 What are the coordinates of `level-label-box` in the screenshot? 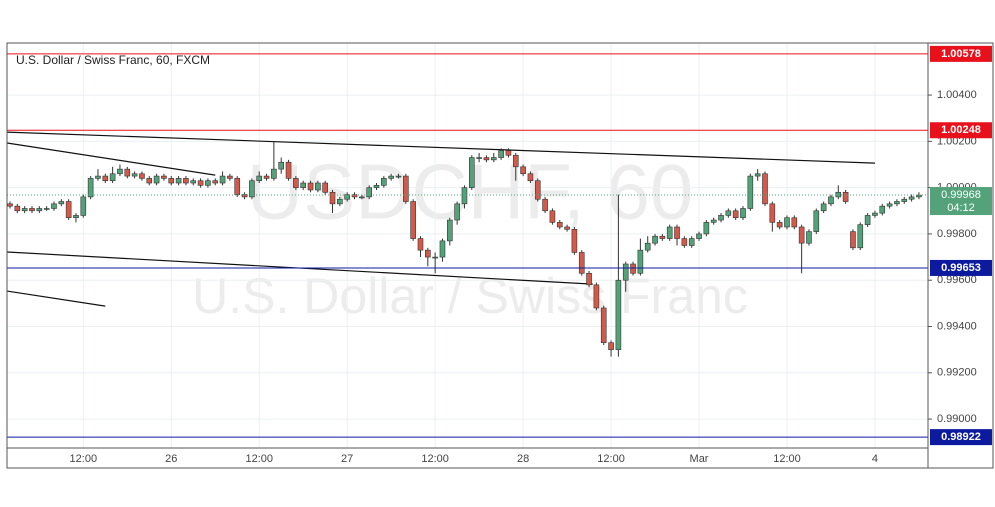 It's located at (961, 53).